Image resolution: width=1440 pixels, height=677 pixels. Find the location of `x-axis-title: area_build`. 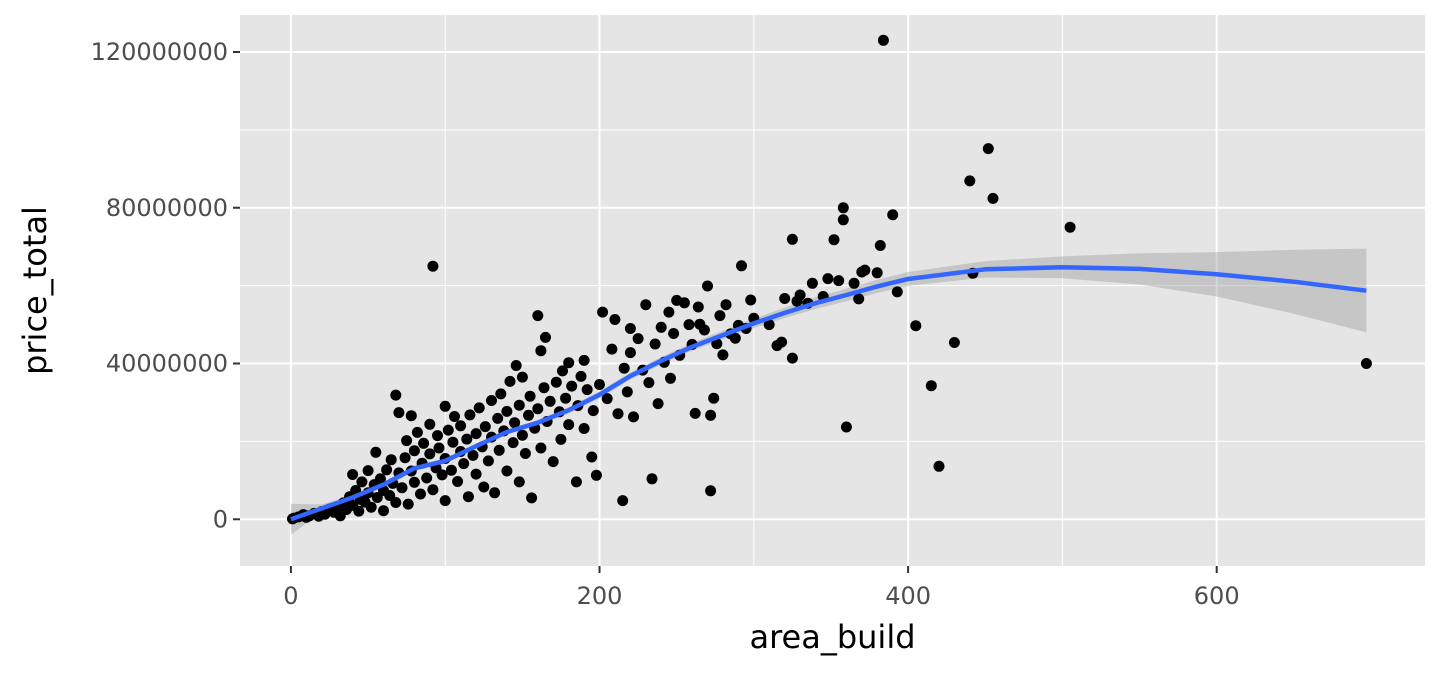

x-axis-title: area_build is located at coordinates (832, 637).